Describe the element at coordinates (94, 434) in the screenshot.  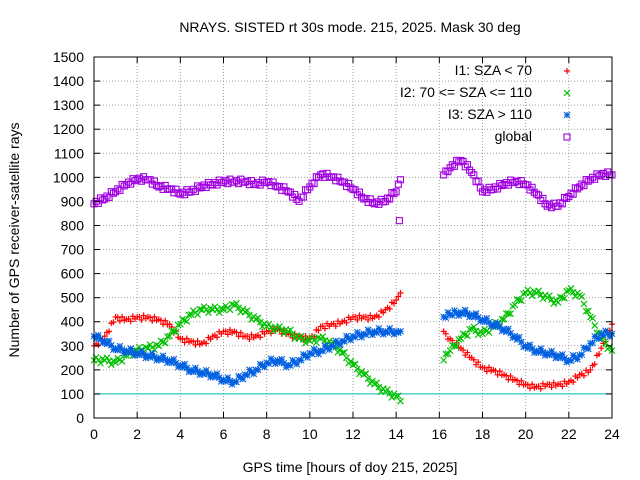
I see `x-tick-label: 0` at that location.